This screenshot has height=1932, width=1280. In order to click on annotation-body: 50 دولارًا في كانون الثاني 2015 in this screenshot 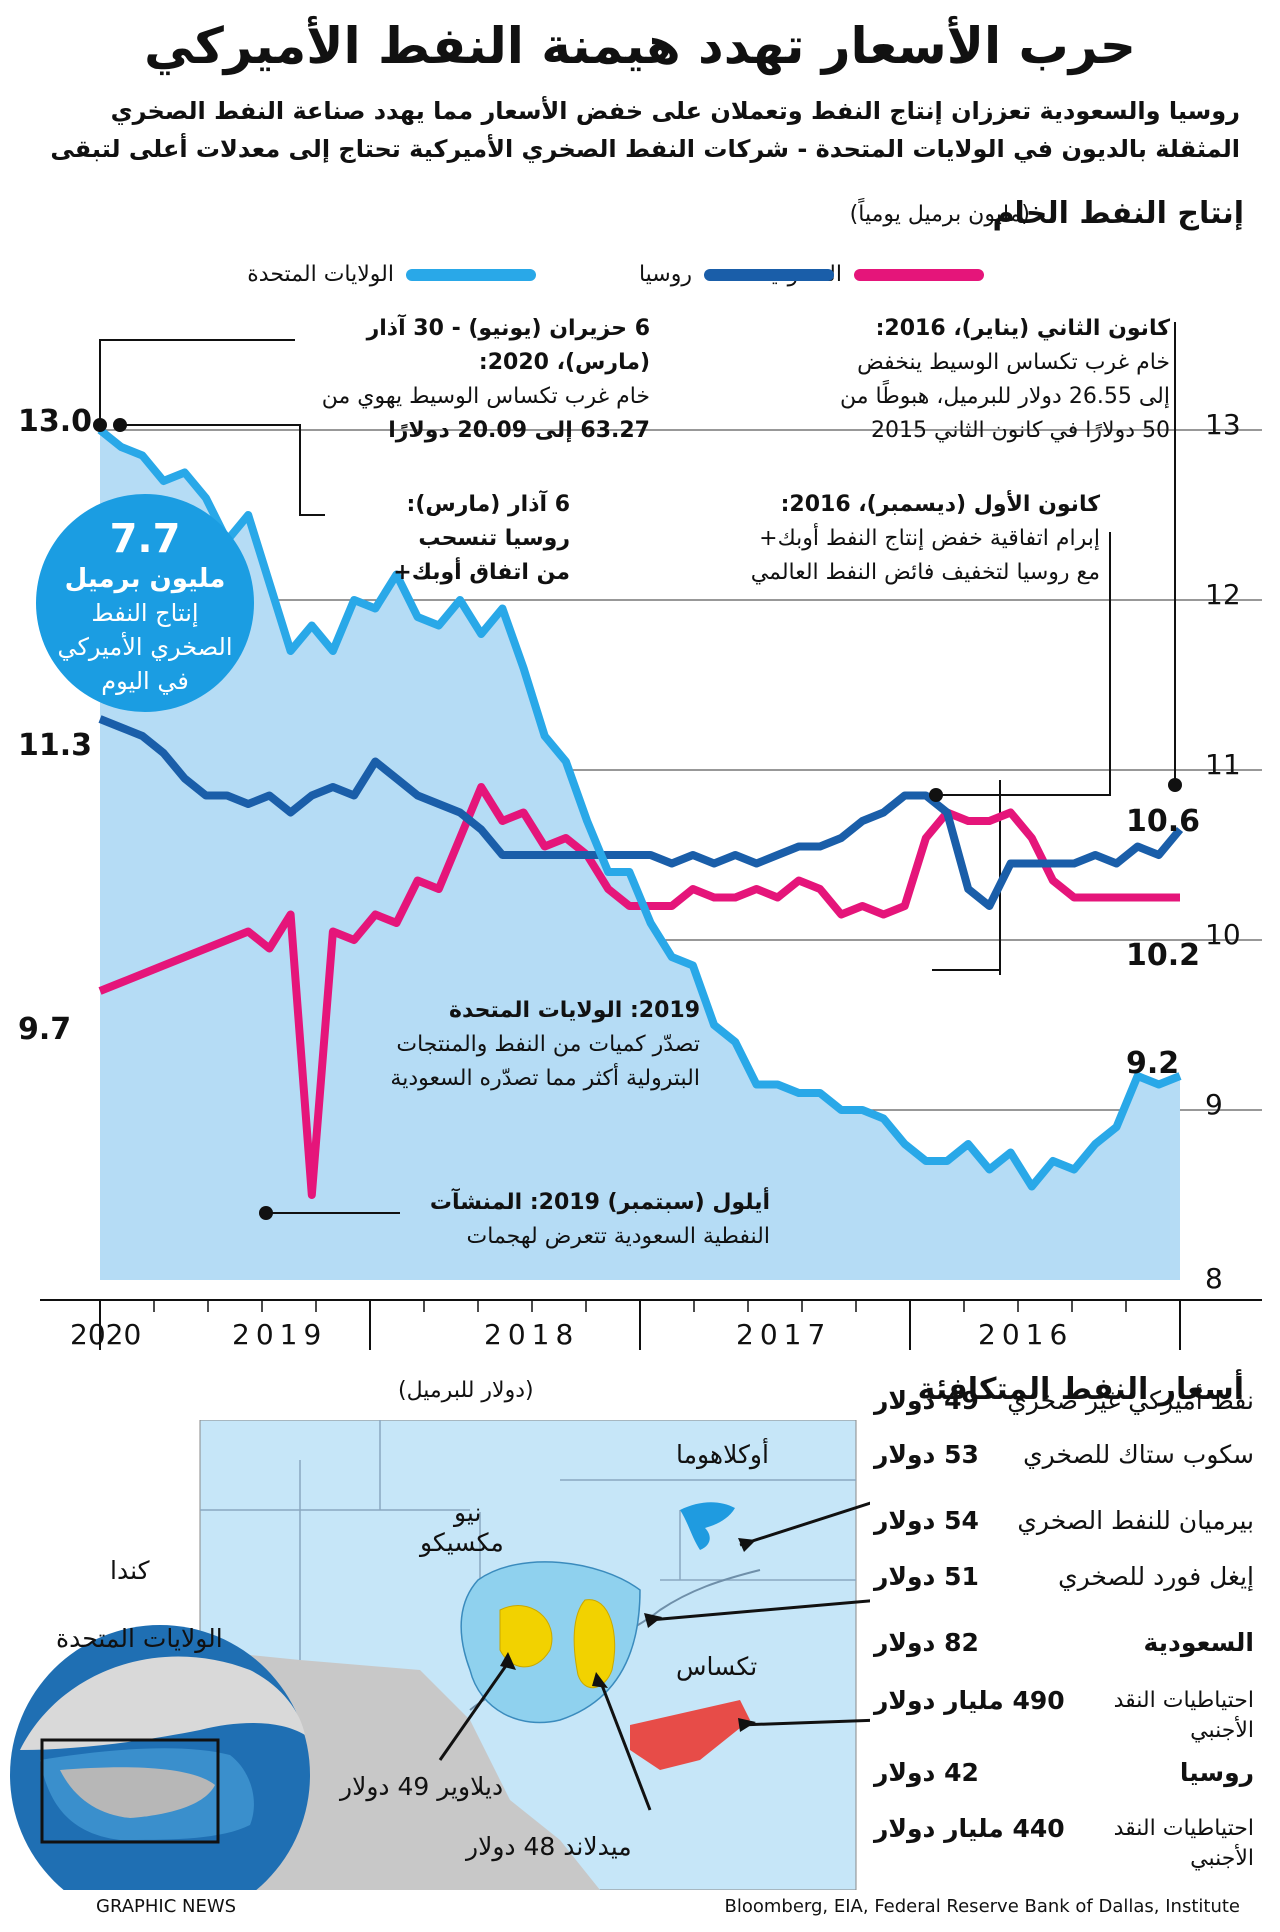, I will do `click(1020, 430)`.